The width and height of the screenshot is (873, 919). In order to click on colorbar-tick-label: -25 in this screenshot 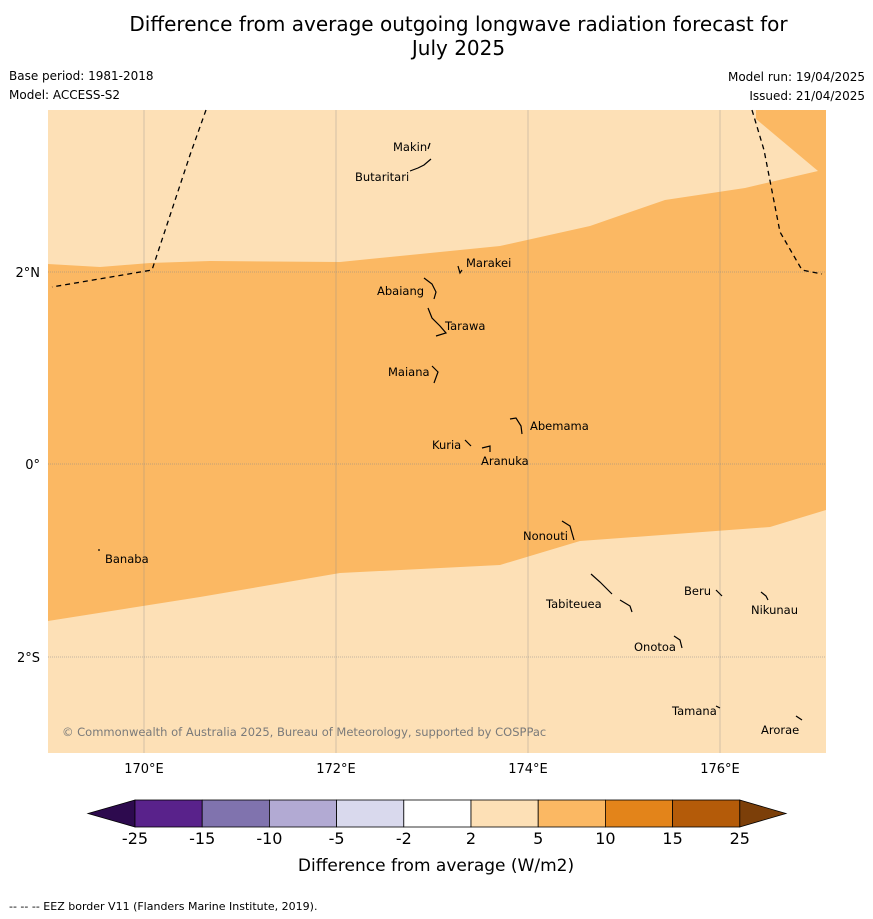, I will do `click(135, 838)`.